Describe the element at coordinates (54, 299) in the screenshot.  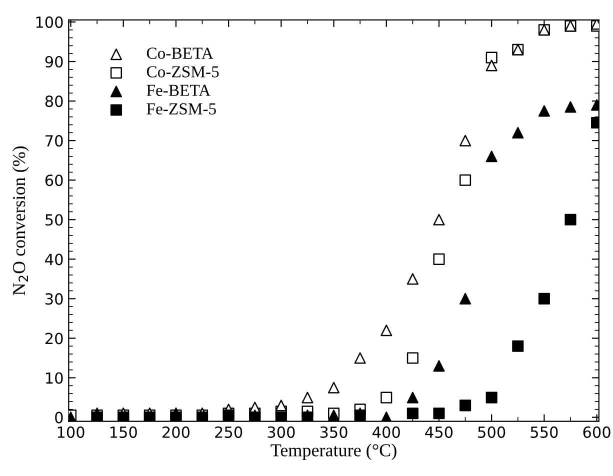
I see `y-tick-label: 30` at that location.